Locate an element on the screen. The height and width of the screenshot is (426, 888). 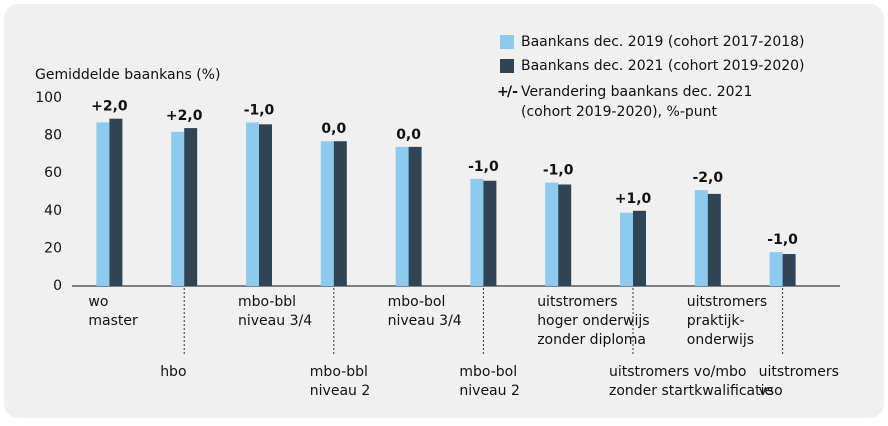
change-label: +1,0 is located at coordinates (633, 199).